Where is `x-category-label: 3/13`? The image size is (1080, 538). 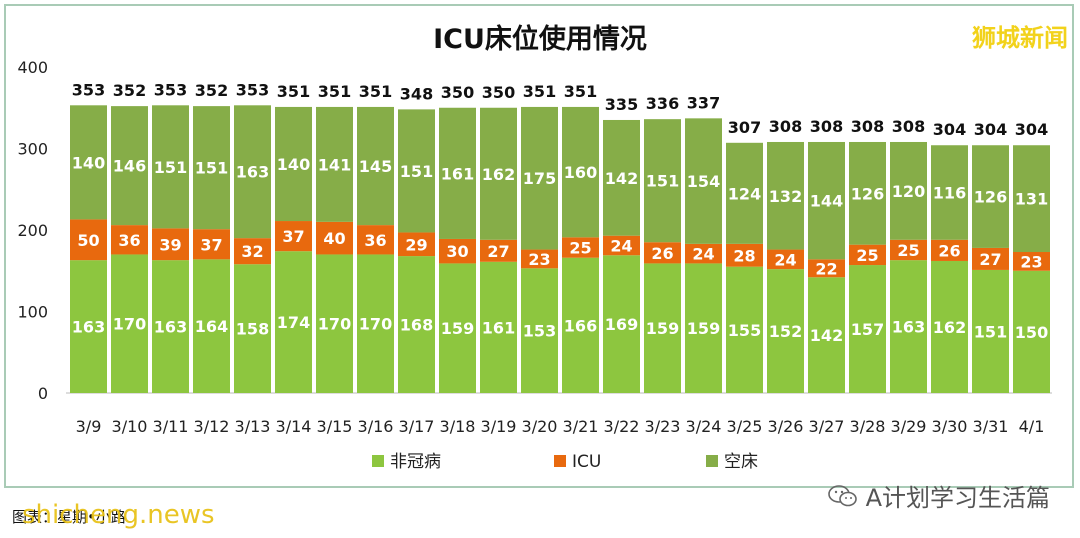
x-category-label: 3/13 is located at coordinates (253, 426).